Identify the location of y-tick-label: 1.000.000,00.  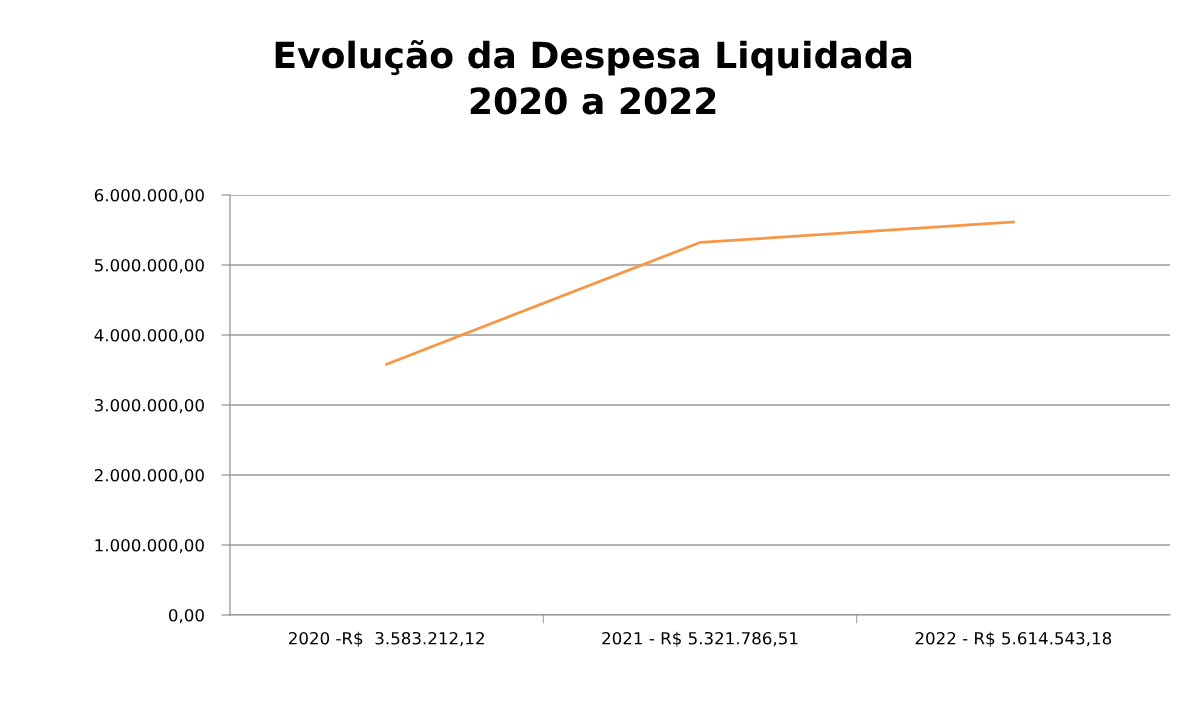
(149, 546).